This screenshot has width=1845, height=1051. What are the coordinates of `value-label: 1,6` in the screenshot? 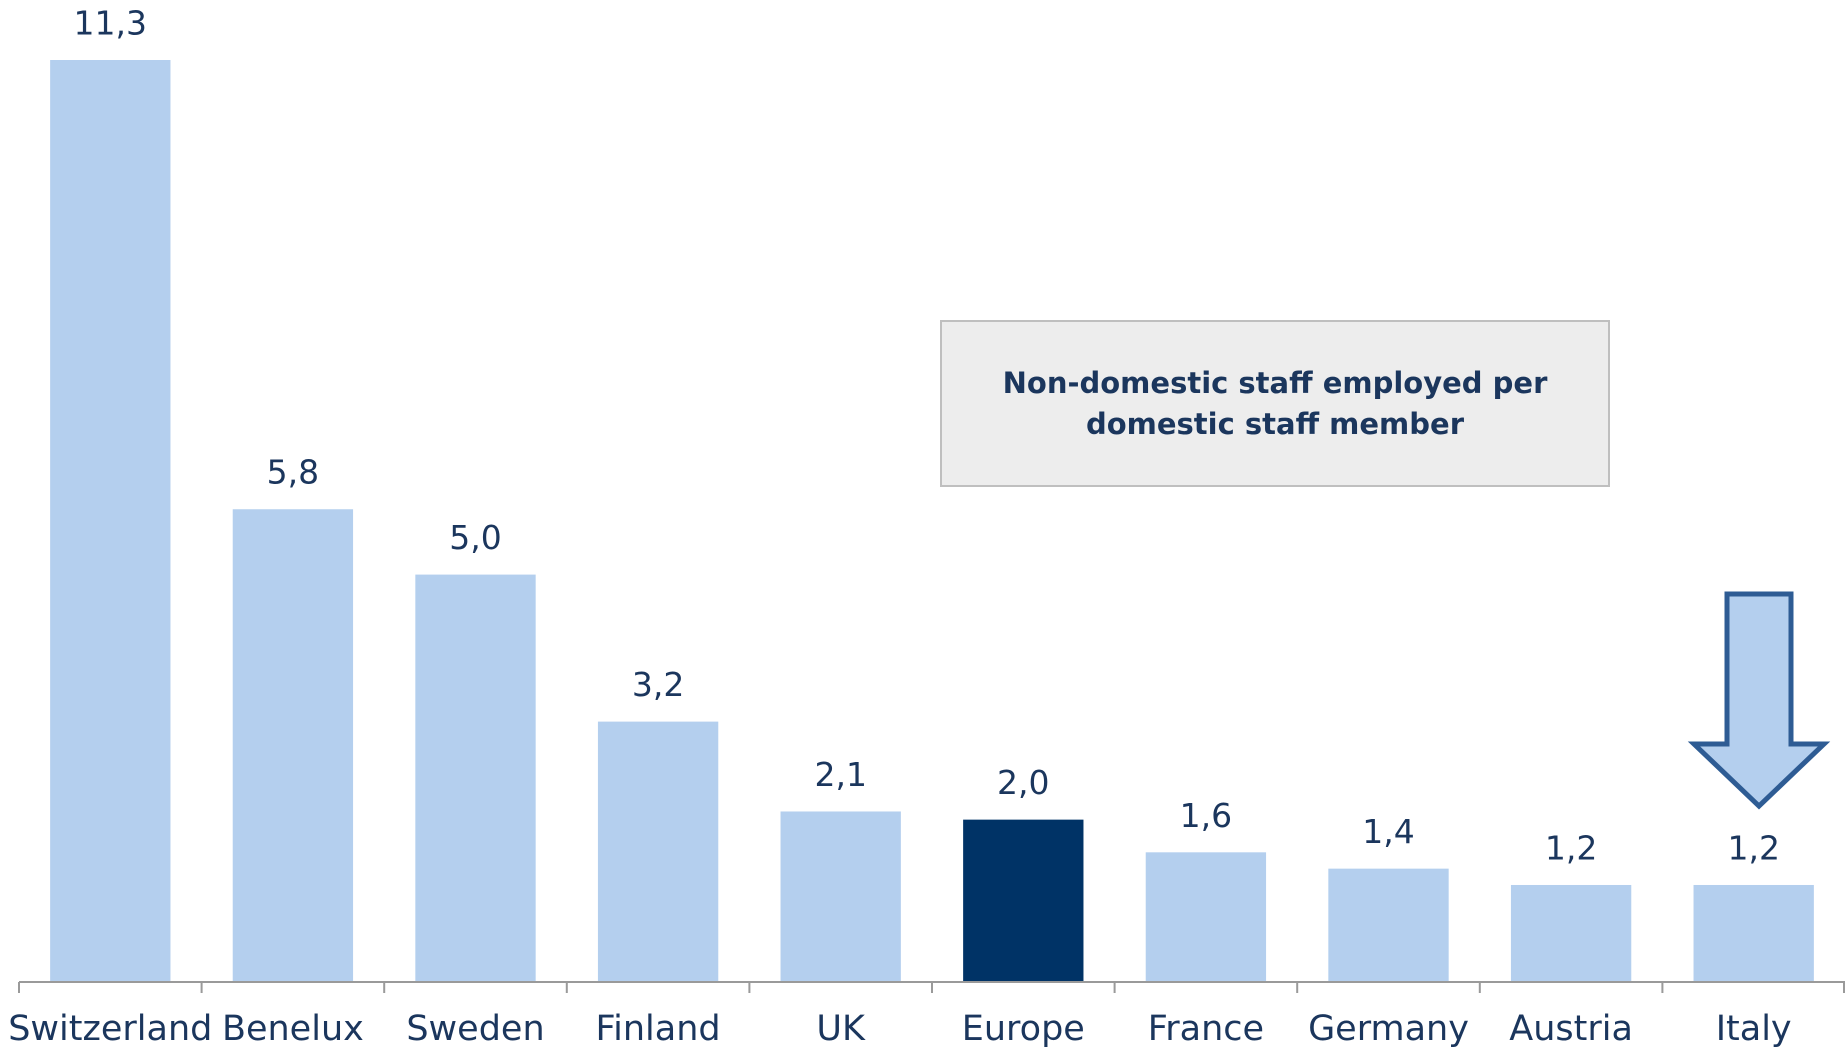 It's located at (1206, 815).